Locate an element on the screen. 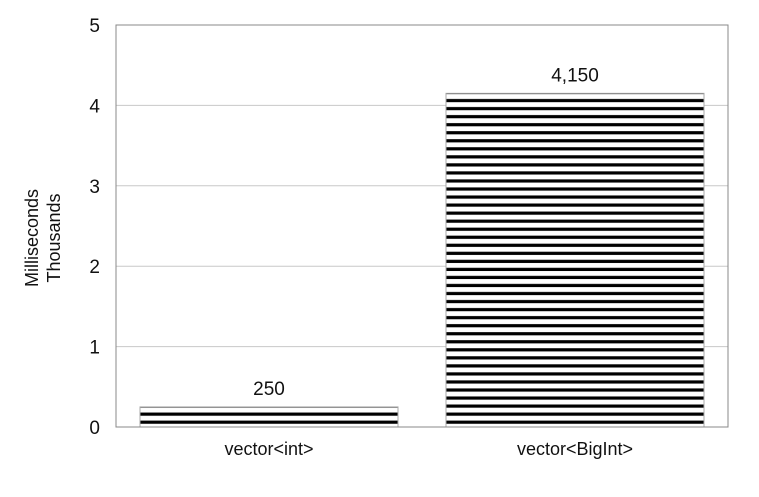 The height and width of the screenshot is (497, 759). x-category-label: vector<int> is located at coordinates (268, 449).